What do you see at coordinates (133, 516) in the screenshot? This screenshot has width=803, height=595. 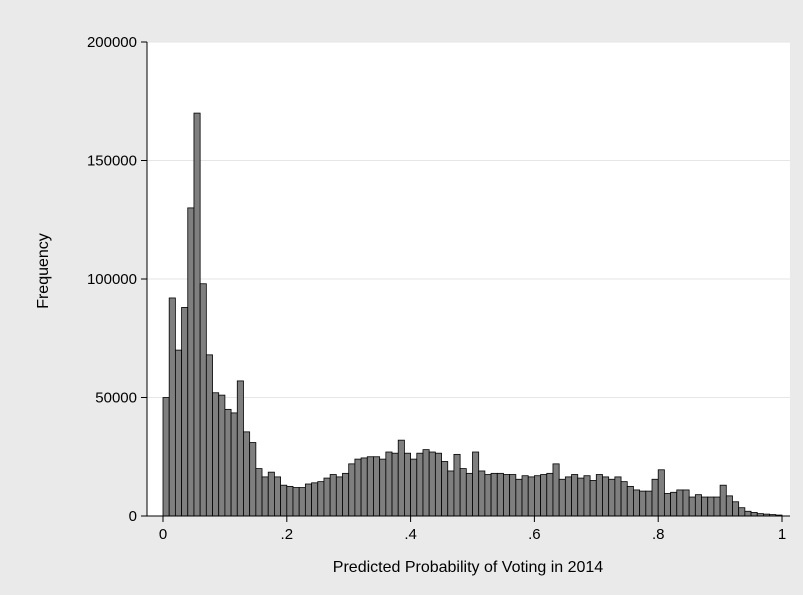 I see `y-tick-label: 0` at bounding box center [133, 516].